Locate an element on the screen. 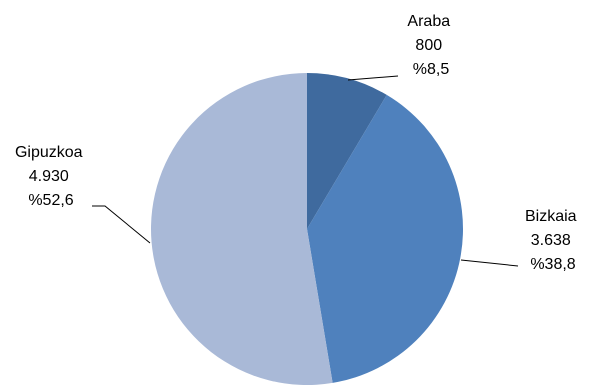 The image size is (592, 385). slice-percent-gipuzkoa: %52,6 is located at coordinates (50, 200).